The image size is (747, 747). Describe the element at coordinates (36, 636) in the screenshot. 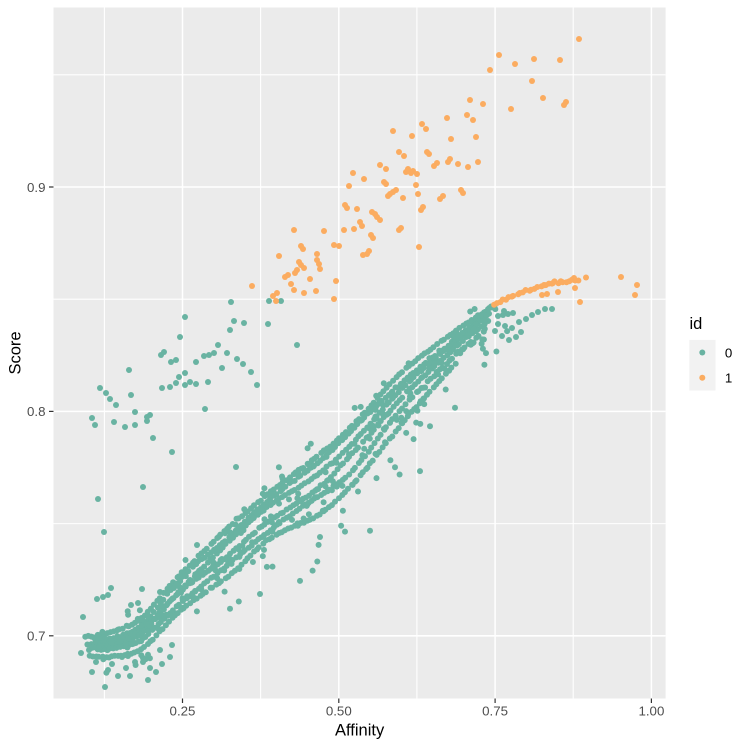

I see `svg-text: 0.7` at that location.